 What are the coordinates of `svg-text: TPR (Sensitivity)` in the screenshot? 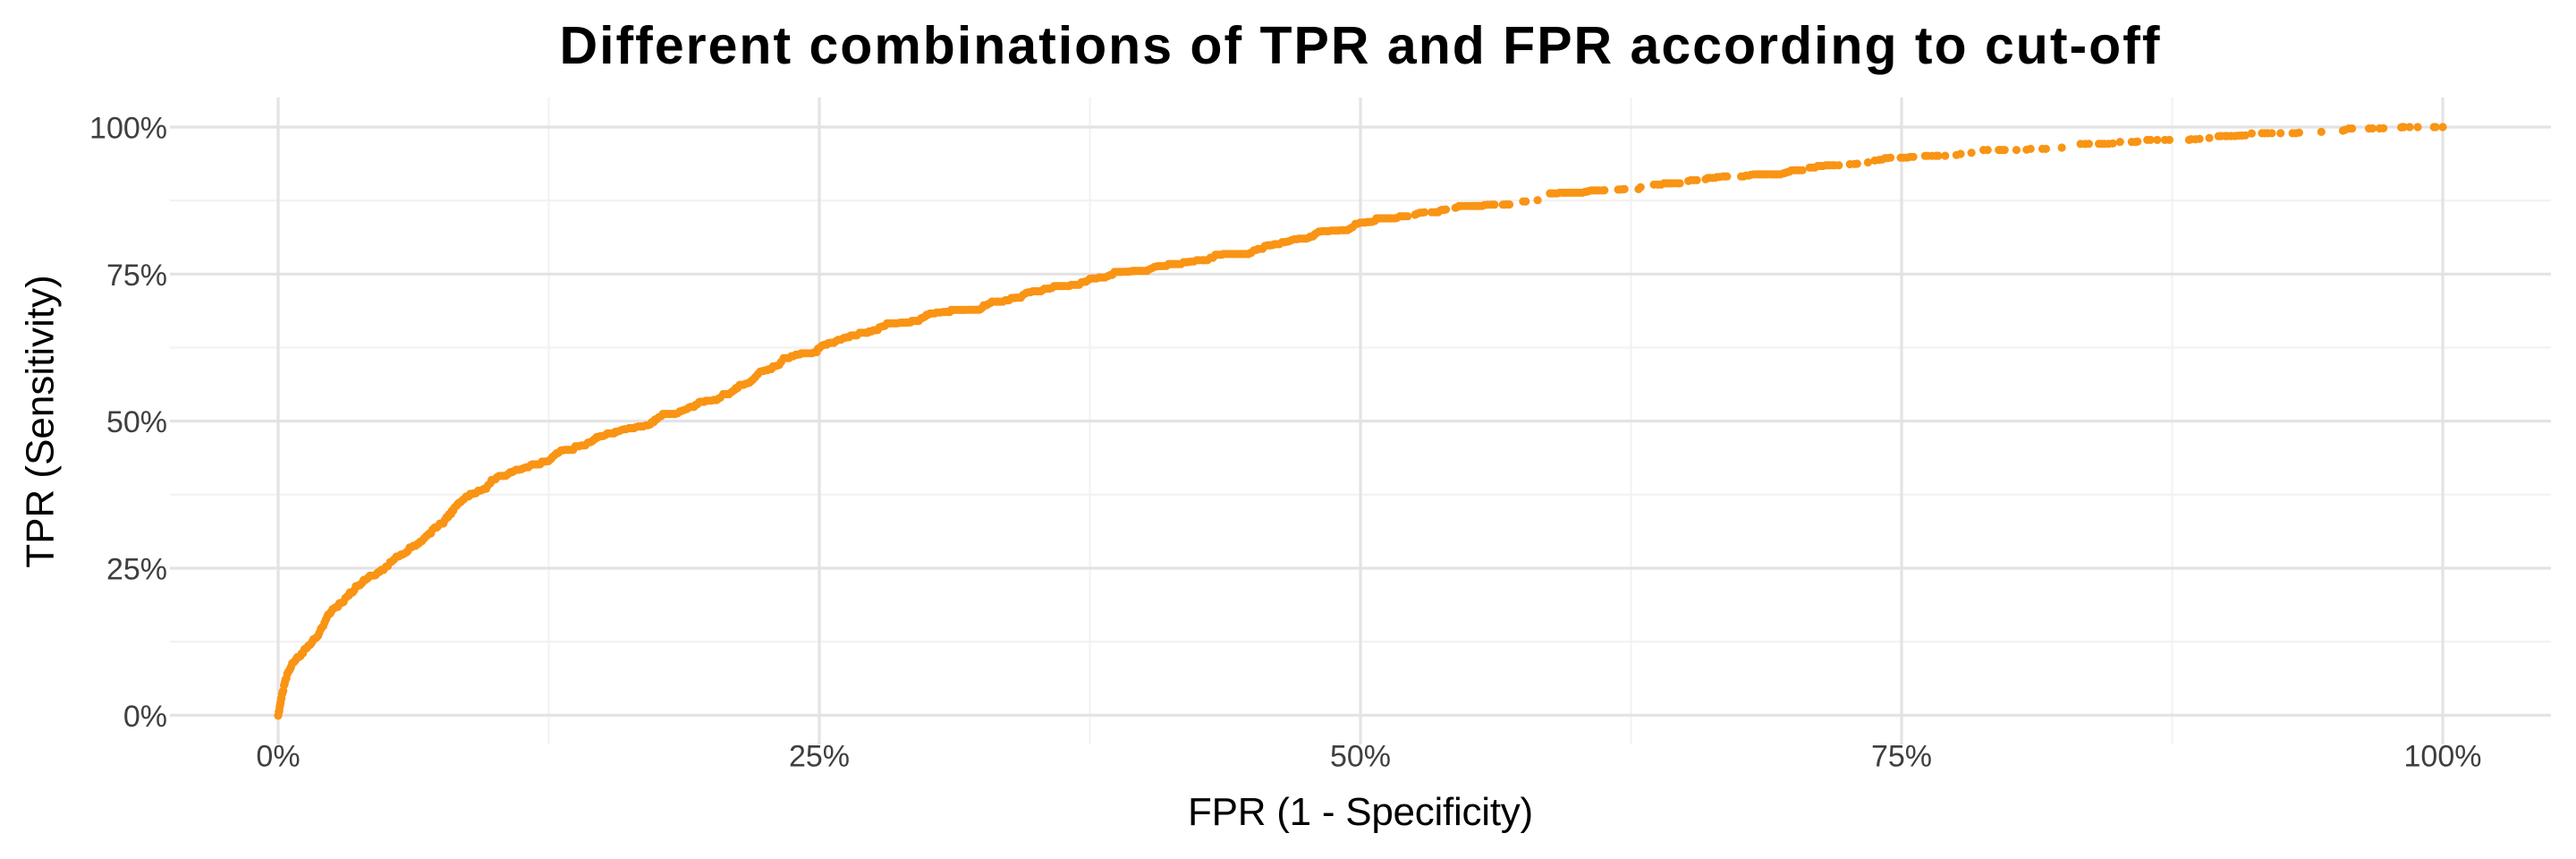 It's located at (41, 421).